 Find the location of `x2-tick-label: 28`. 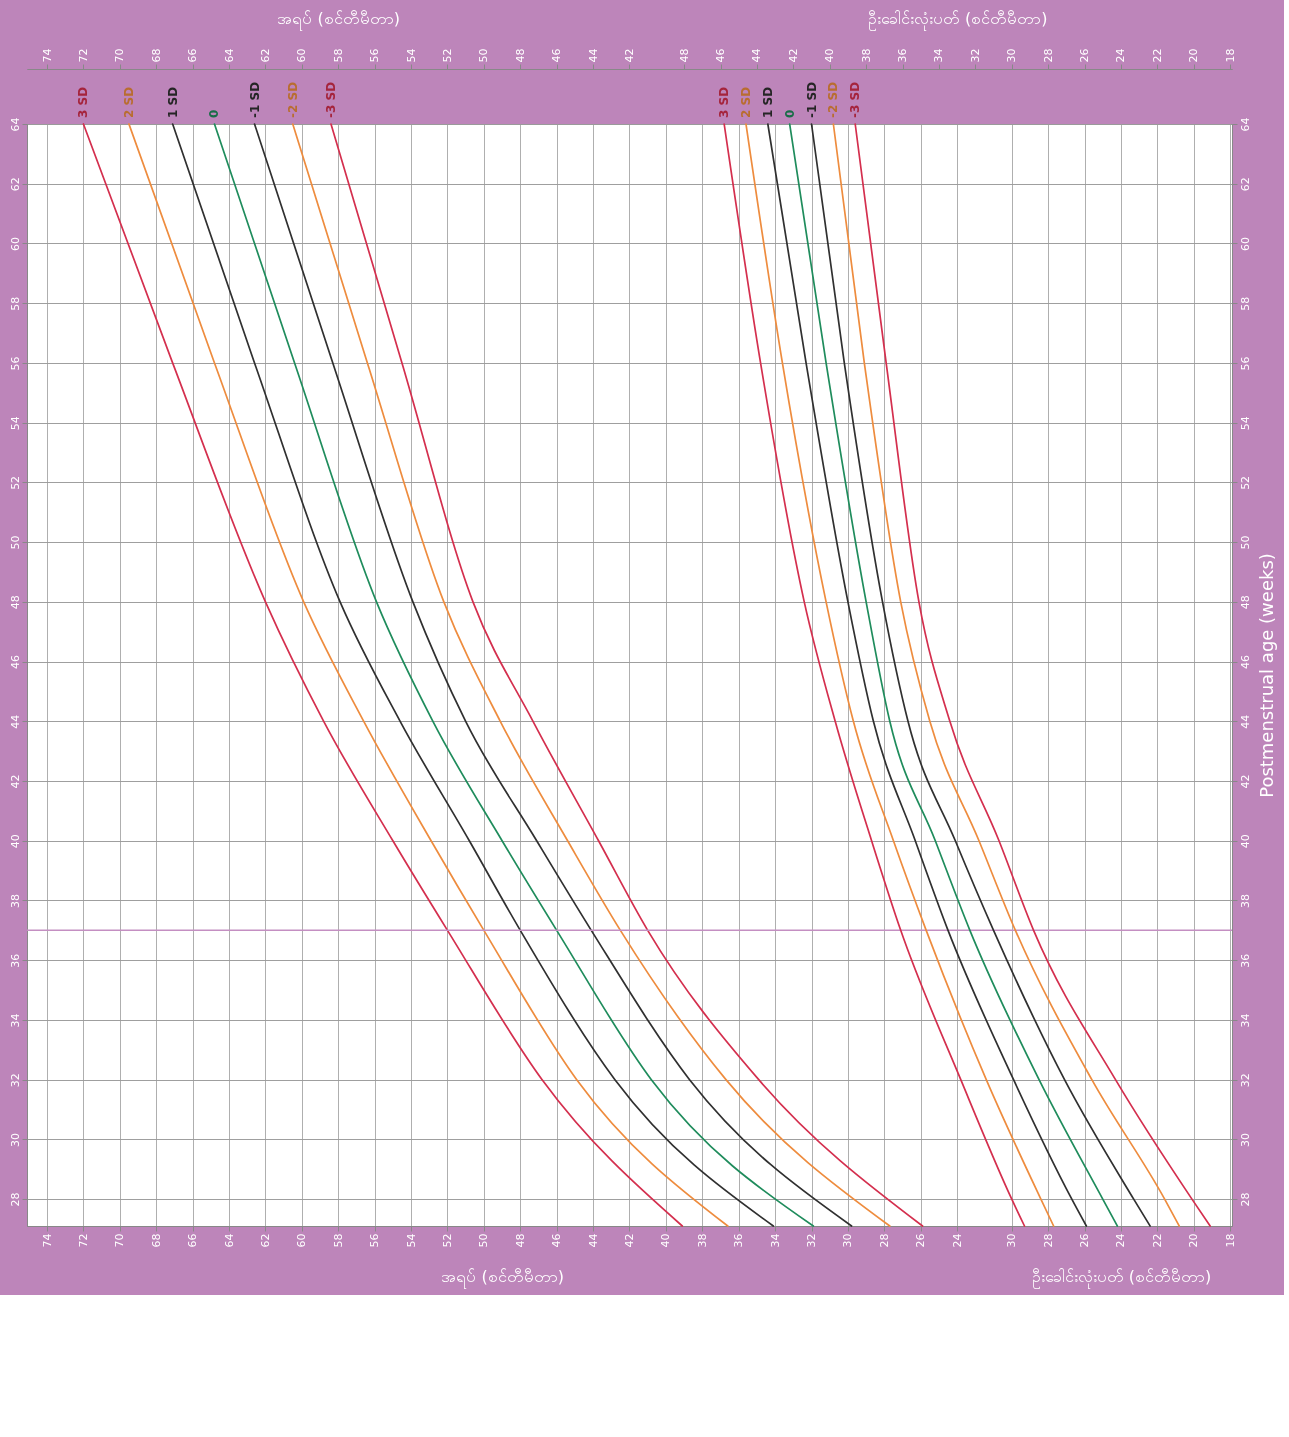

x2-tick-label: 28 is located at coordinates (1048, 55).